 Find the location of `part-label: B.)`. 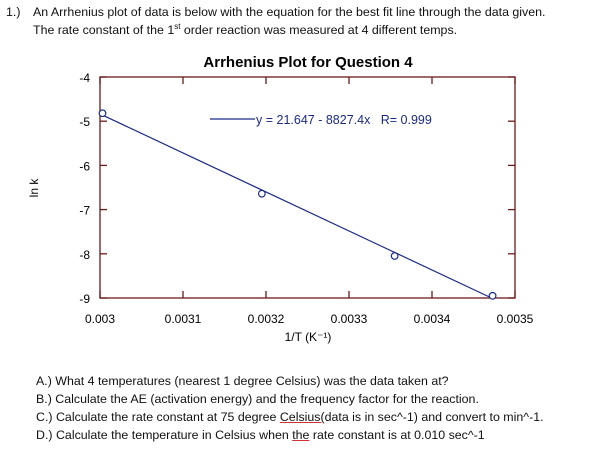

part-label: B.) is located at coordinates (44, 399).